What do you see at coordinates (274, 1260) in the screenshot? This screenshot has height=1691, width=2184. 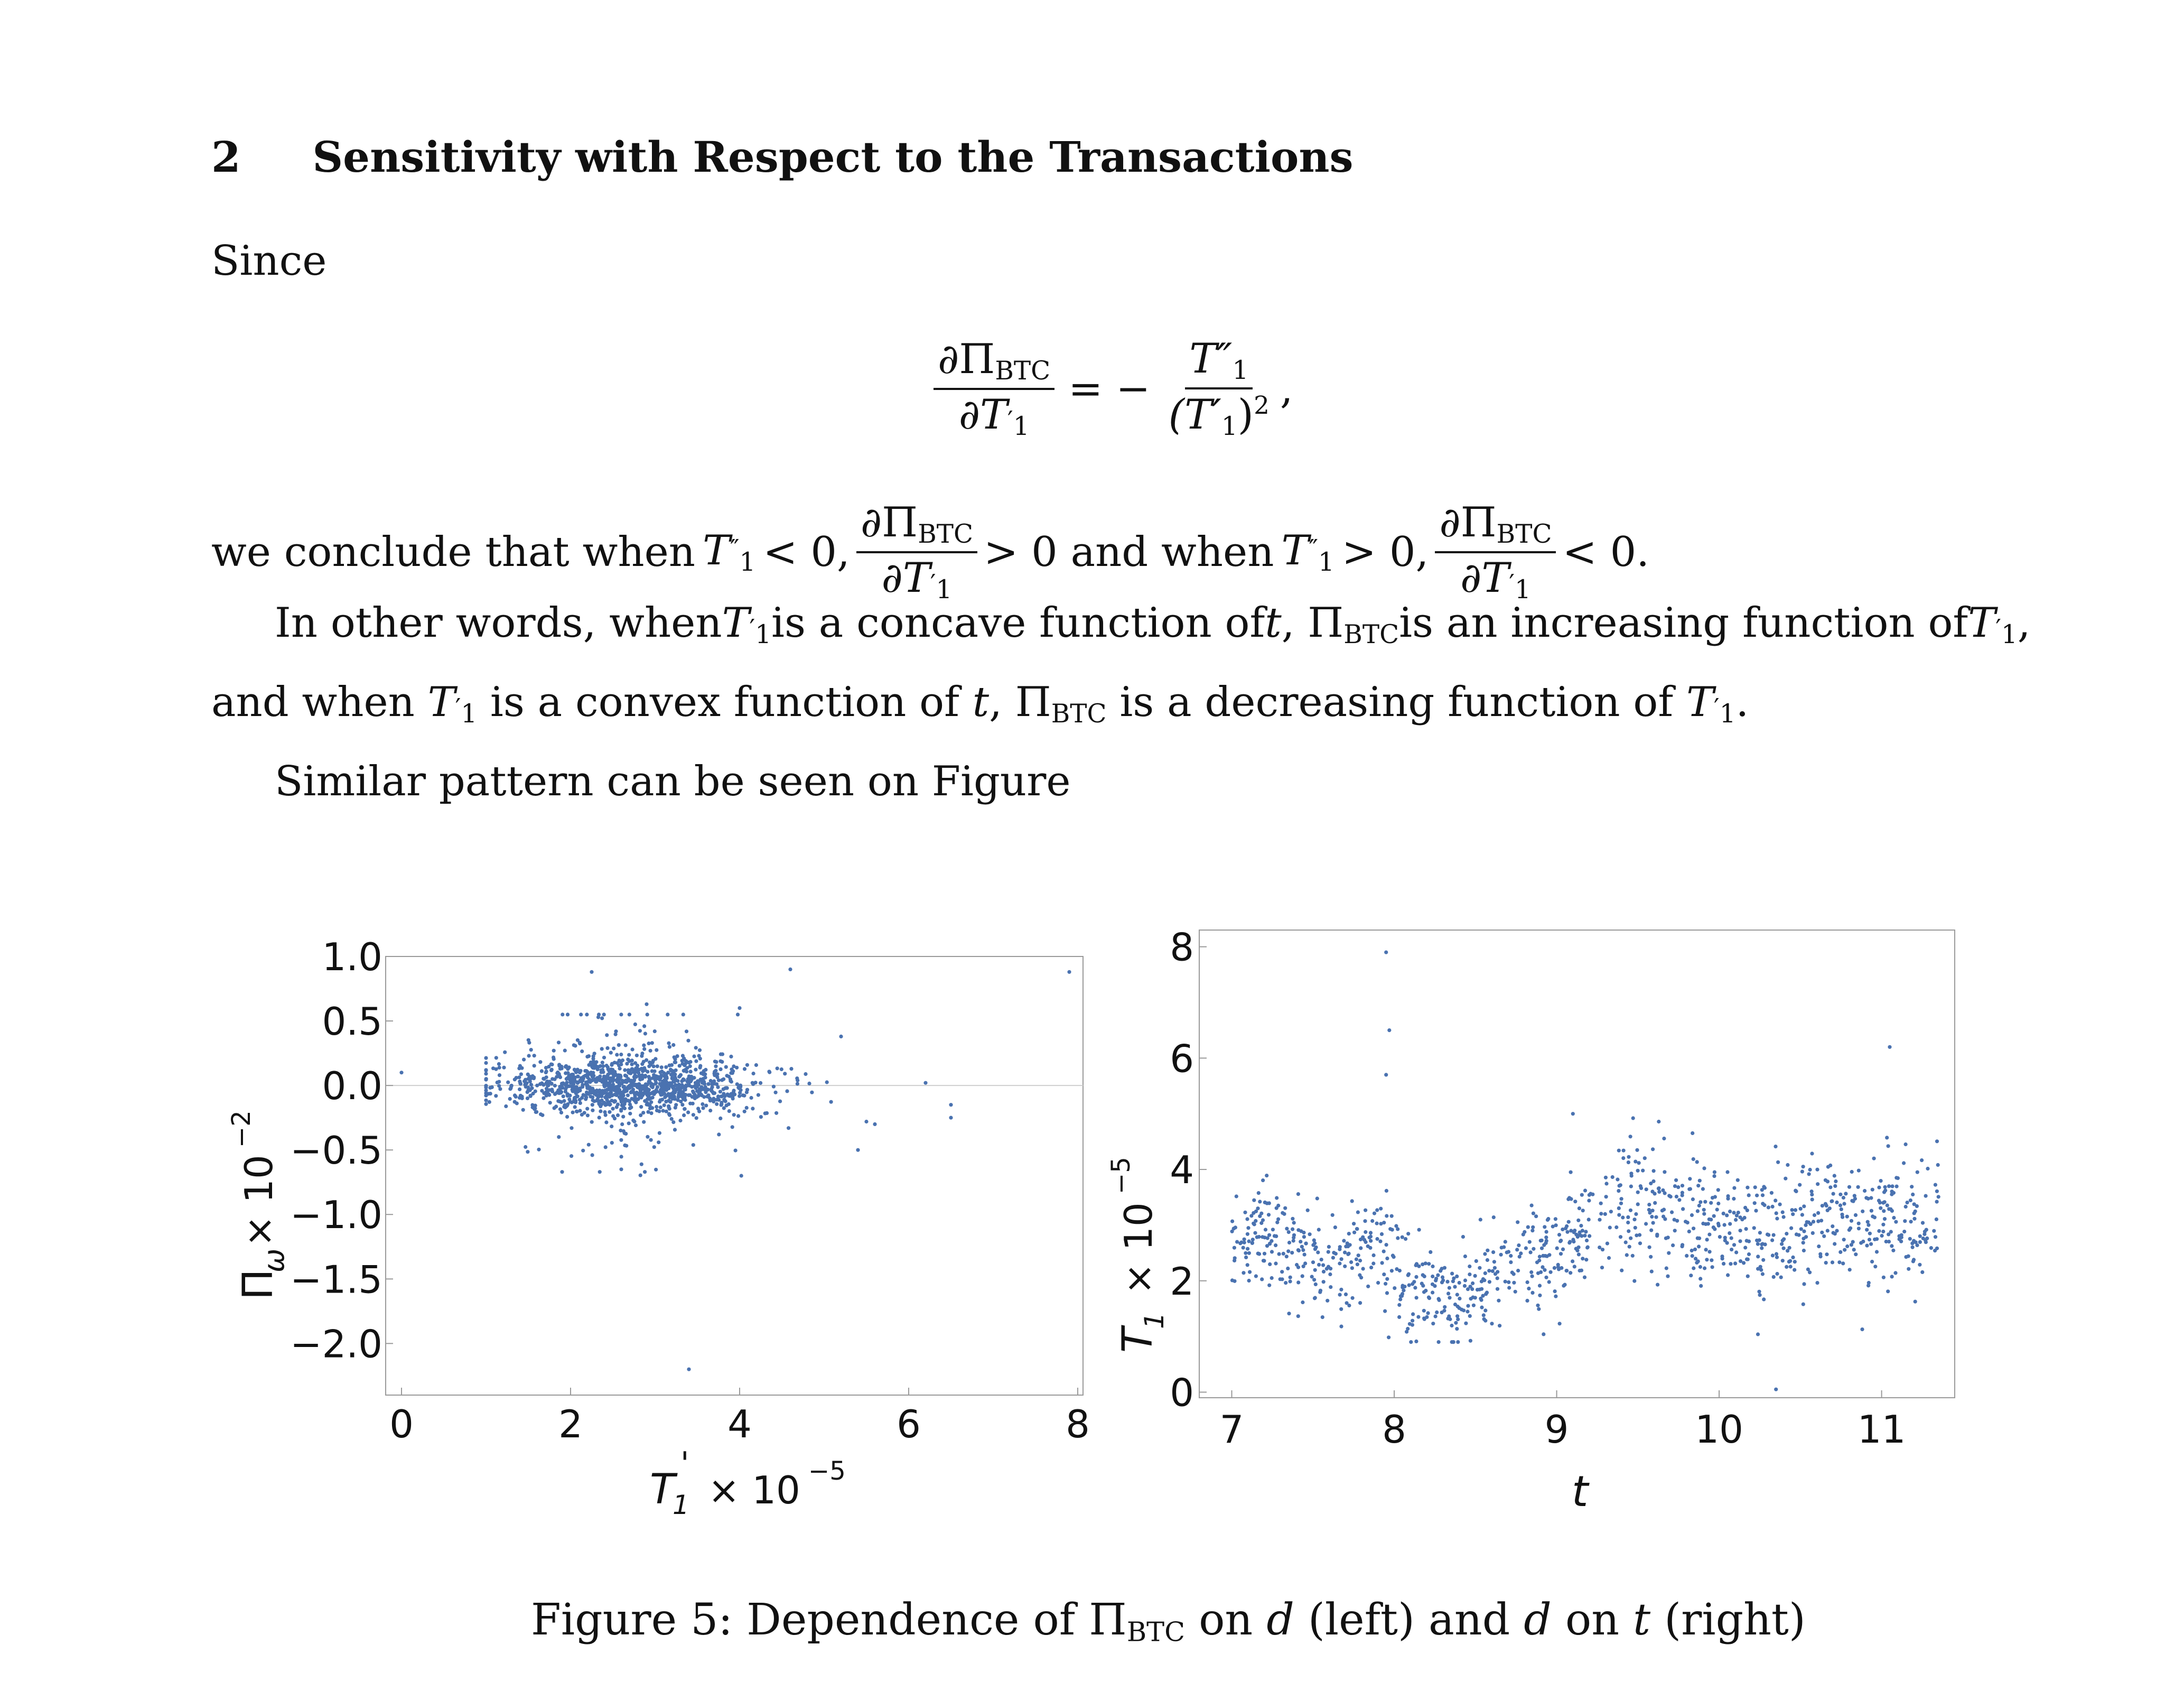 I see `left-ylabel-sub: ω` at bounding box center [274, 1260].